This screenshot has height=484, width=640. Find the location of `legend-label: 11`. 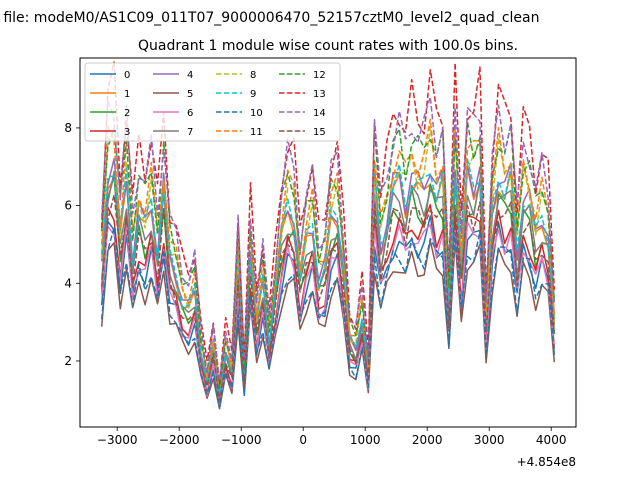

legend-label: 11 is located at coordinates (256, 132).